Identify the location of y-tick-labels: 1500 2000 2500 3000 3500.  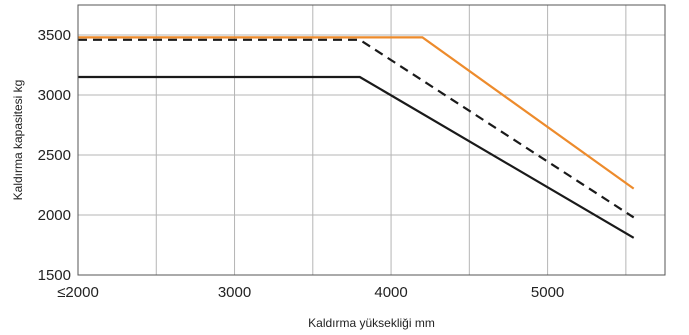
(54, 155).